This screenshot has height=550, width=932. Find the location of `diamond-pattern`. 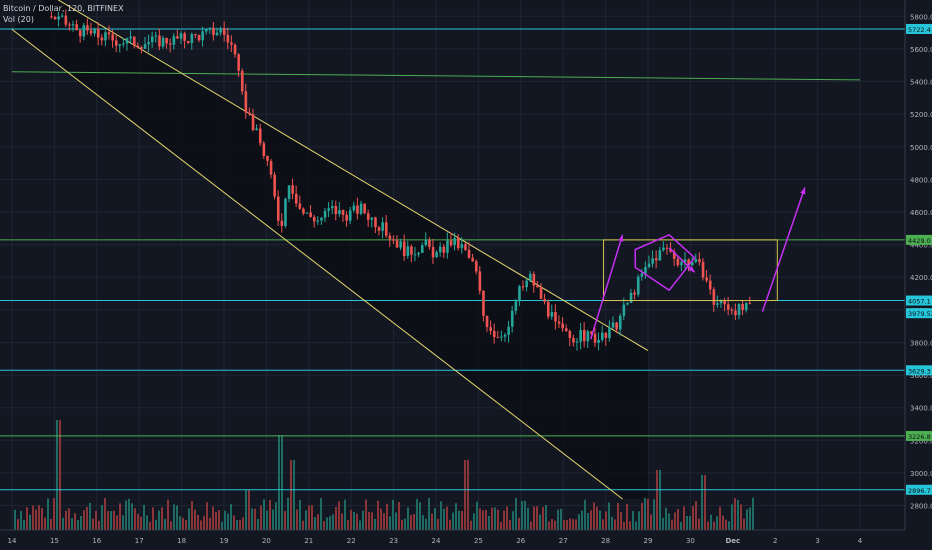

diamond-pattern is located at coordinates (665, 262).